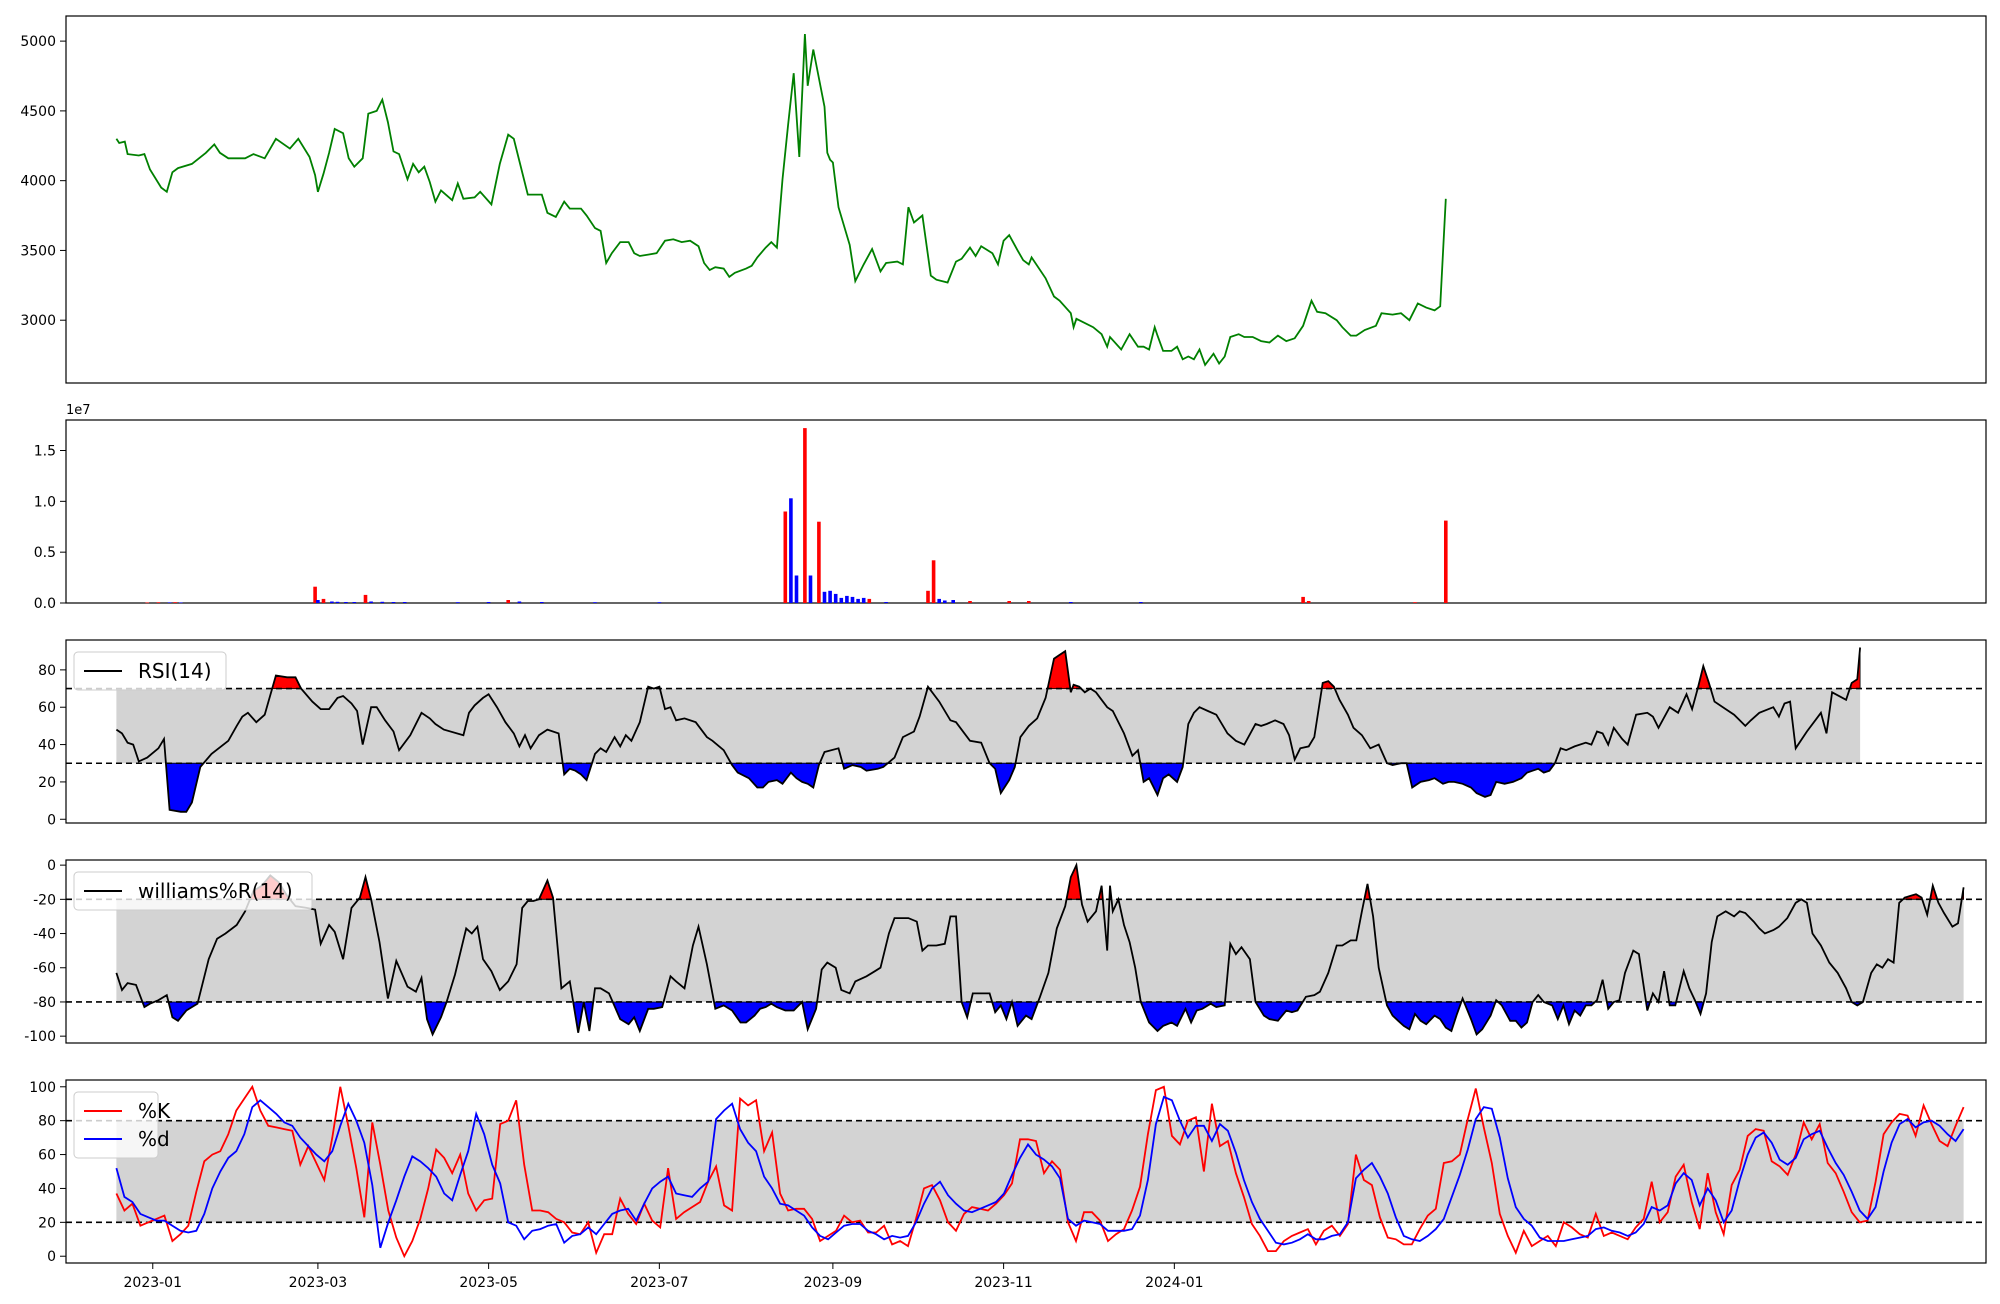 Image resolution: width=2000 pixels, height=1304 pixels. Describe the element at coordinates (154, 1111) in the screenshot. I see `legend-label: %K` at that location.